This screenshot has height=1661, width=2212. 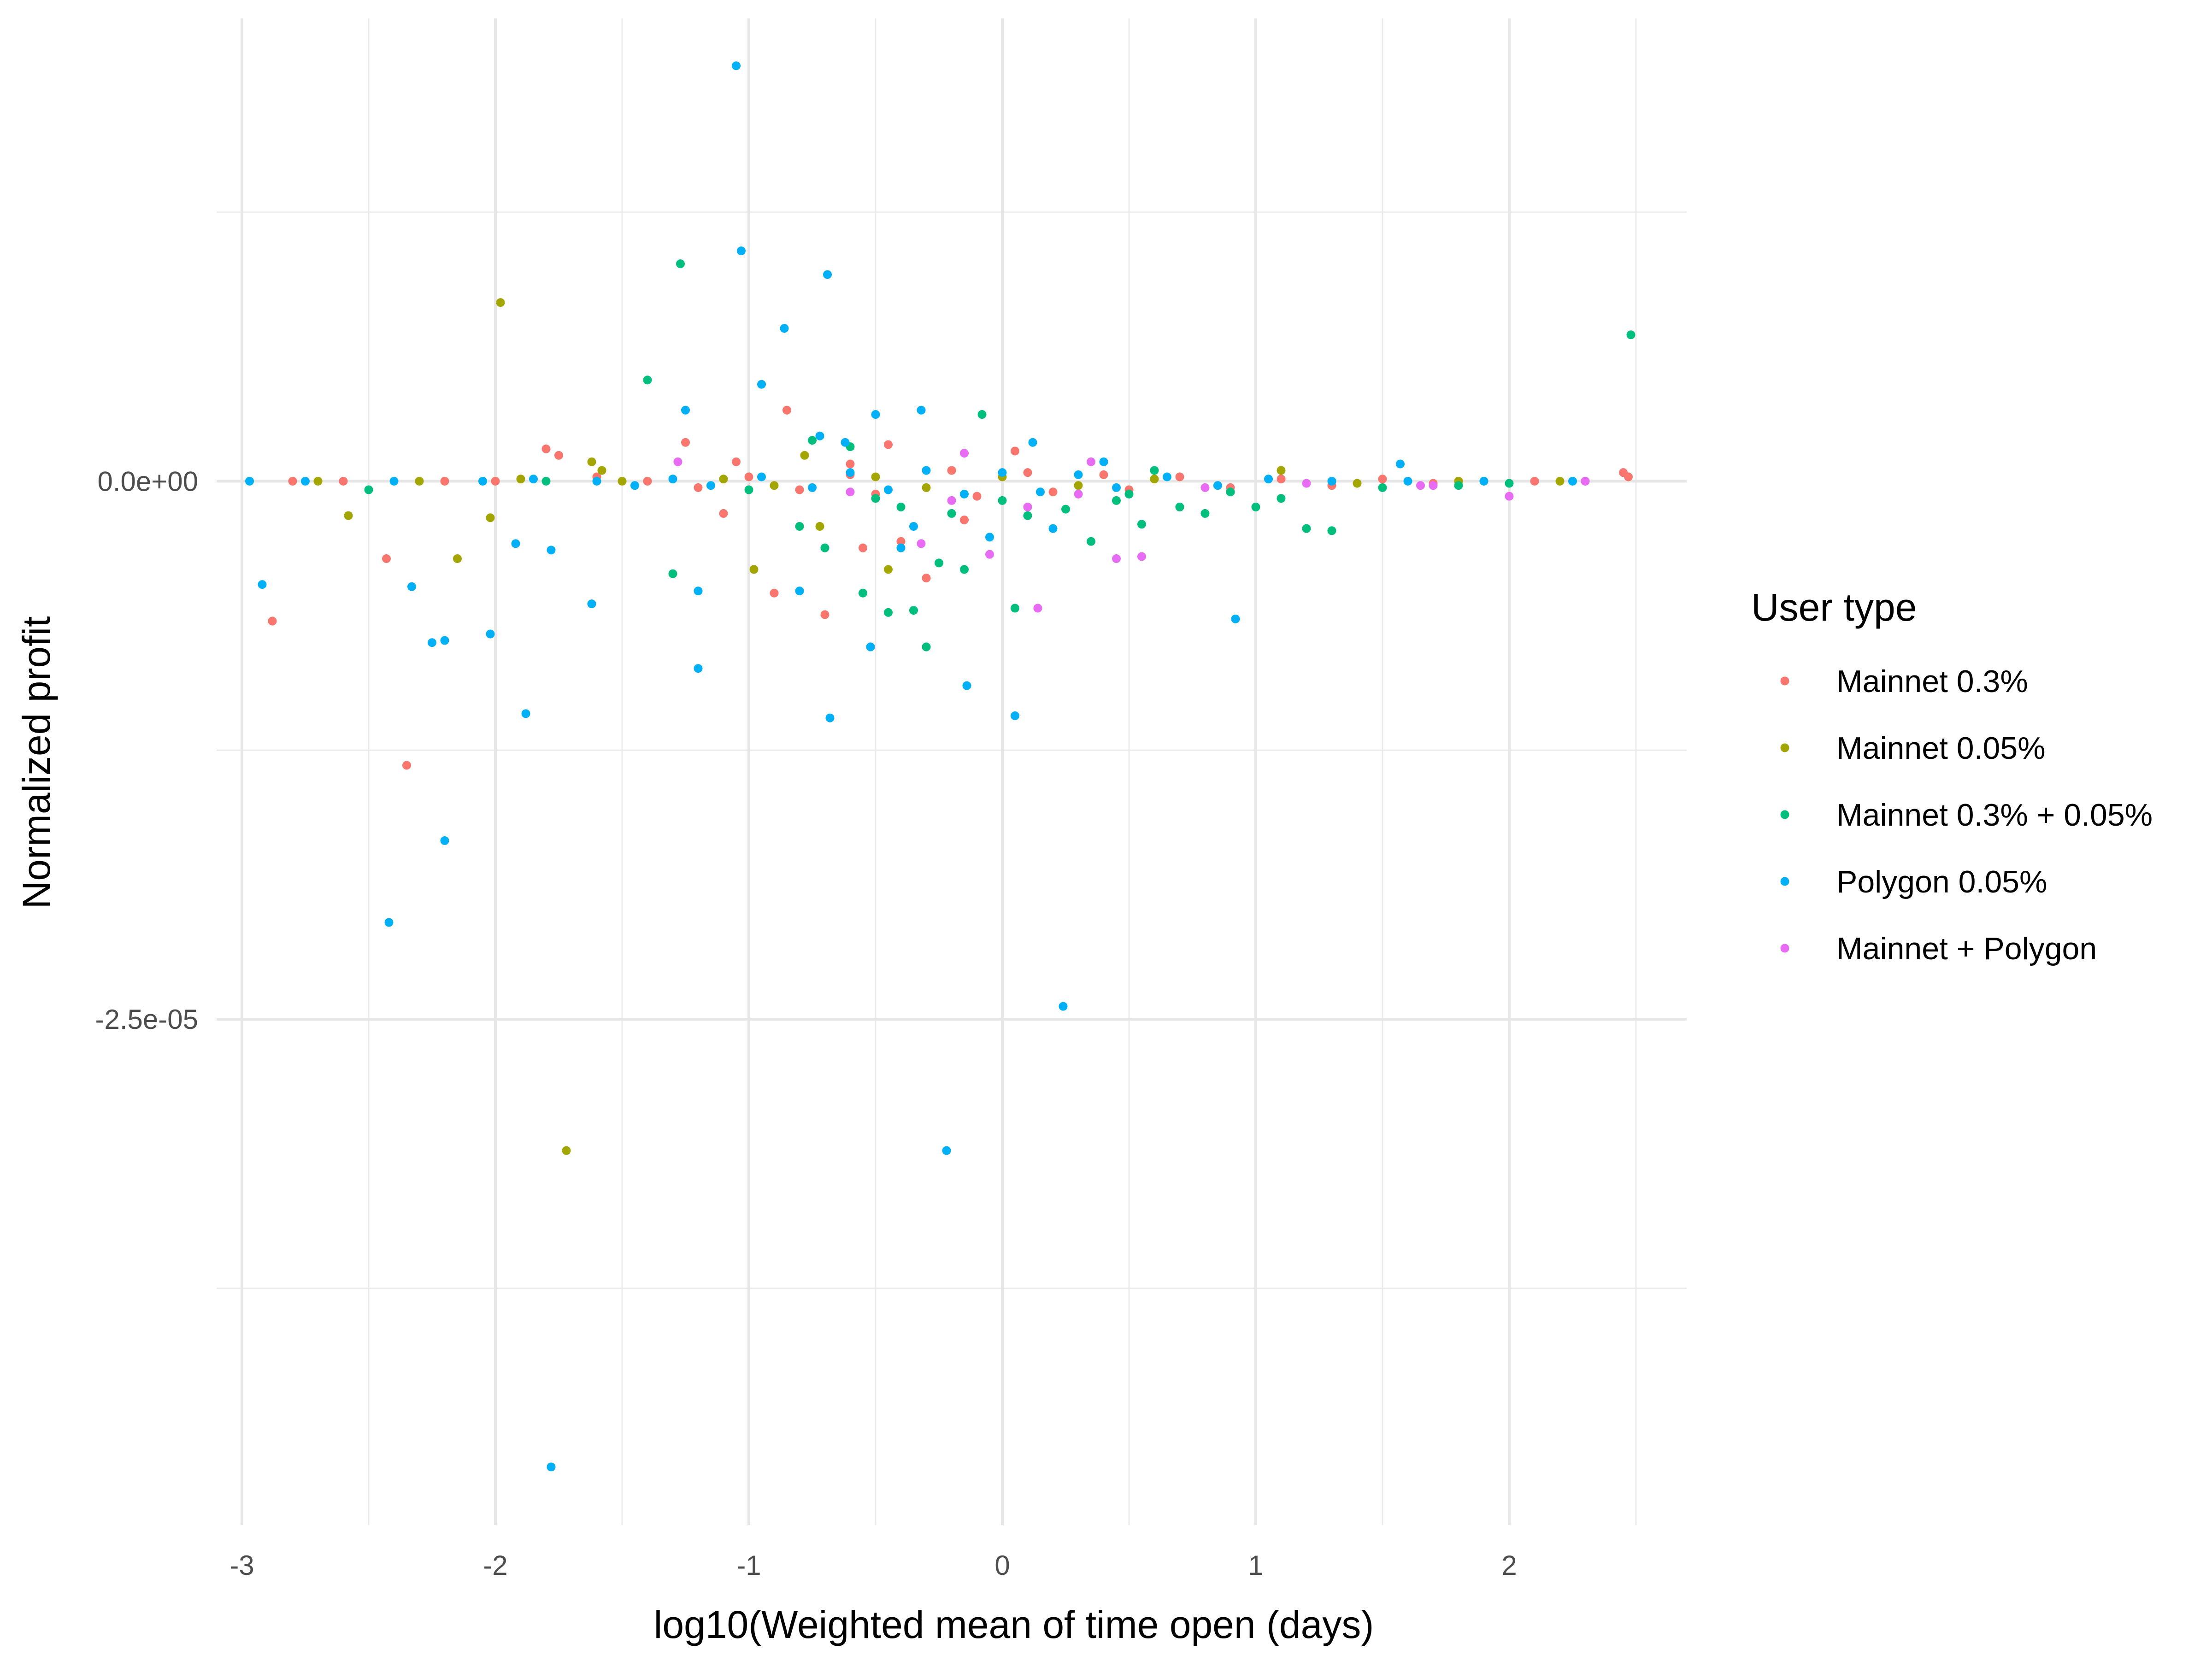 What do you see at coordinates (1966, 948) in the screenshot?
I see `legend-label: Mainnet + Polygon` at bounding box center [1966, 948].